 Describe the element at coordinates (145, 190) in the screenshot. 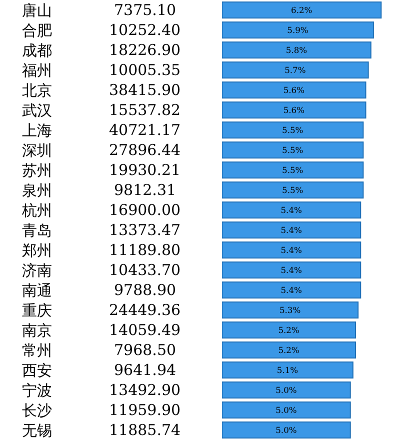

I see `text: 9812.31` at that location.